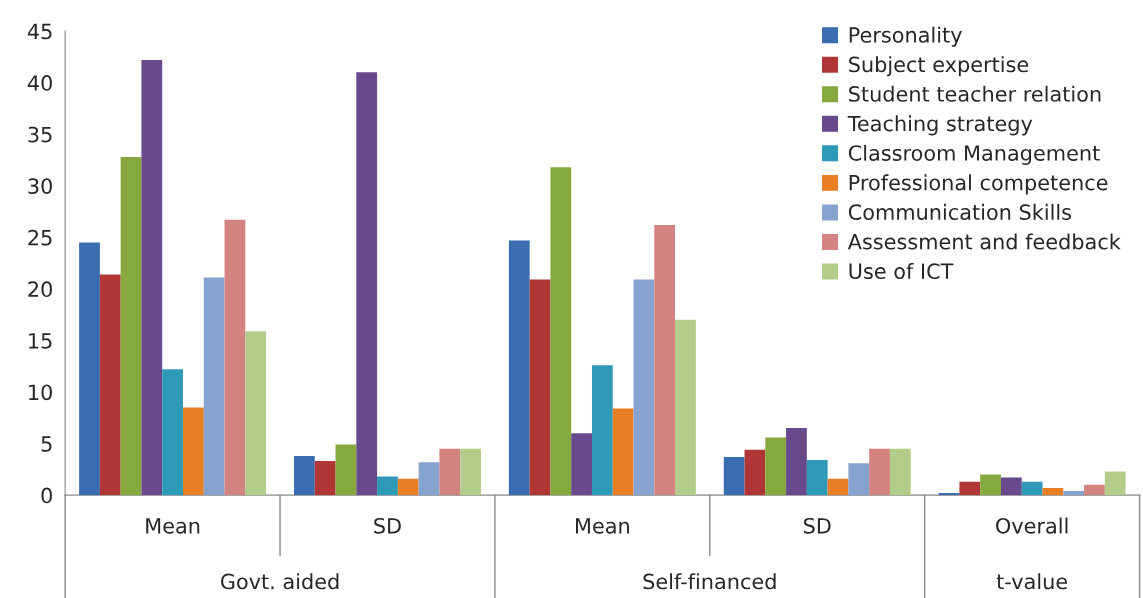  I want to click on y-tick-label: 45, so click(39, 31).